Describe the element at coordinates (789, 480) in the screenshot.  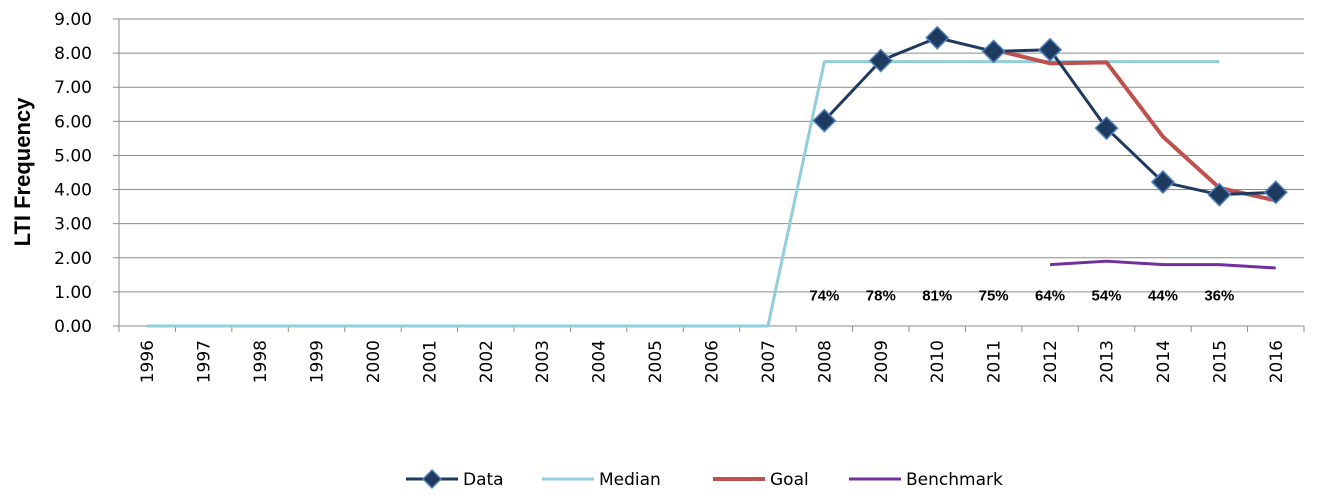
I see `legend-label: Goal` at that location.